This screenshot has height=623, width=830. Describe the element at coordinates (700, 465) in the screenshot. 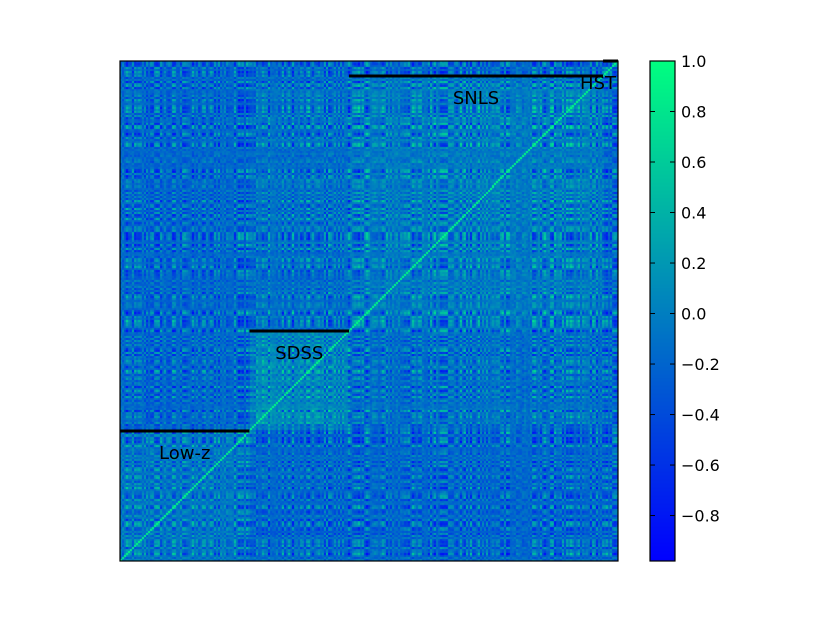

I see `colorbar-tick-label: −0.6` at that location.